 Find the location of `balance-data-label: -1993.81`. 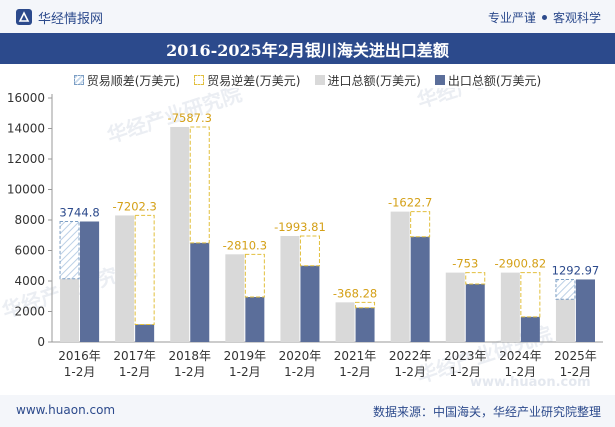

balance-data-label: -1993.81 is located at coordinates (300, 227).